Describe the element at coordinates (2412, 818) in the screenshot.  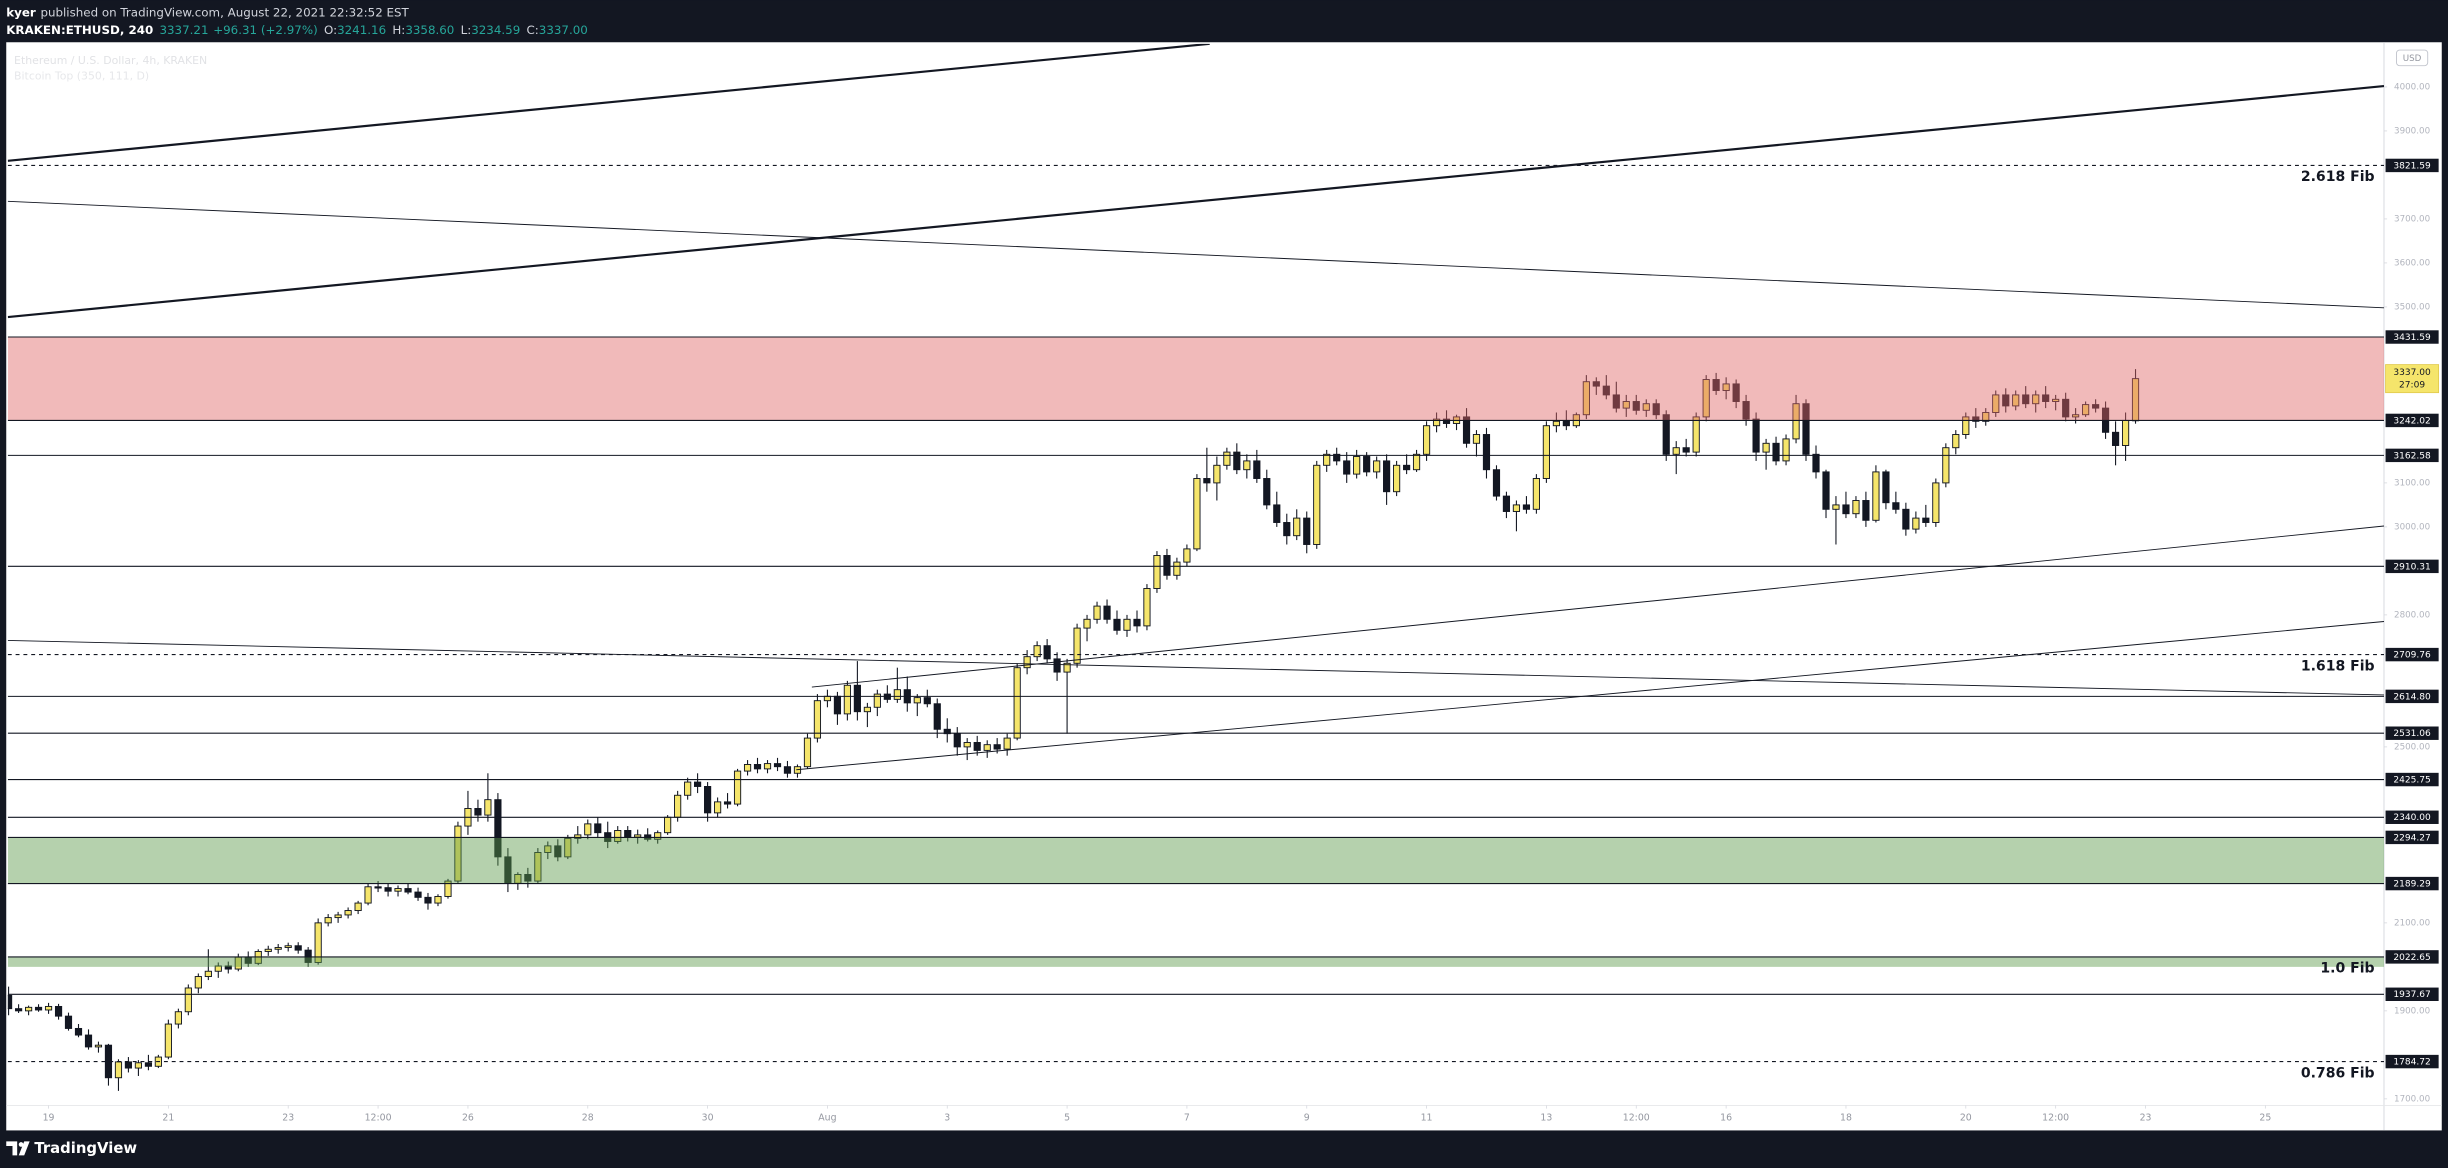
I see `level-label: 2340.00` at that location.